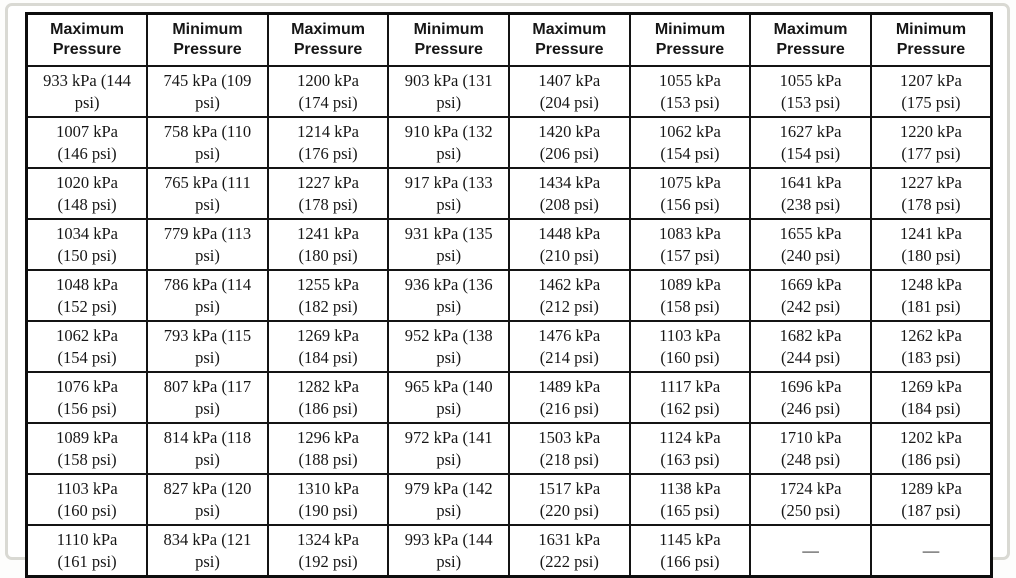 This screenshot has height=578, width=1016. Describe the element at coordinates (207, 397) in the screenshot. I see `pressure-cell: 807 kPa (117 psi)` at that location.